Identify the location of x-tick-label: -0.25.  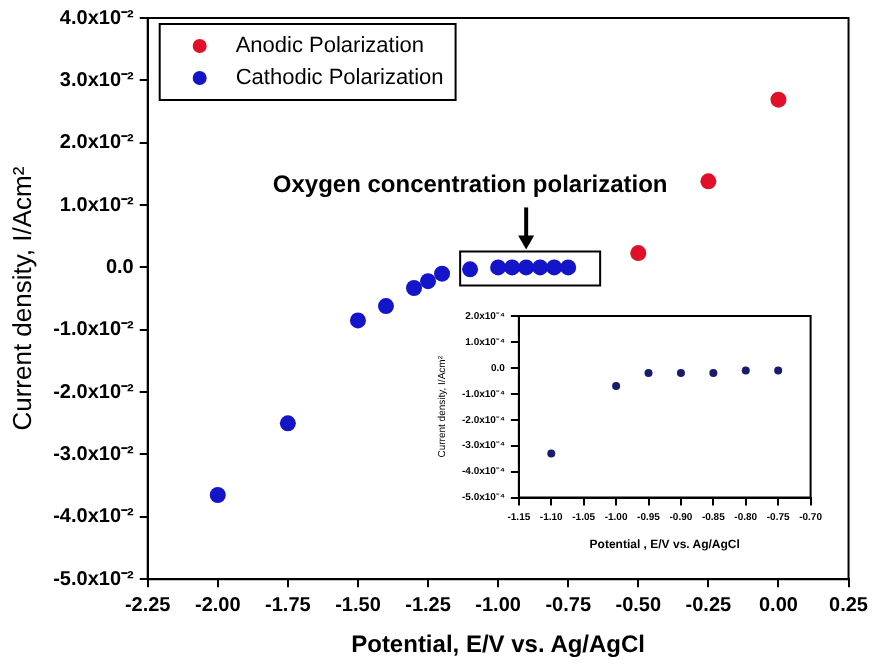
(709, 605).